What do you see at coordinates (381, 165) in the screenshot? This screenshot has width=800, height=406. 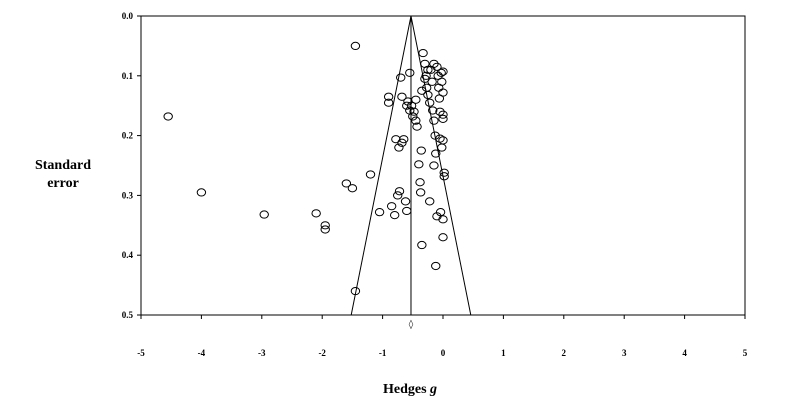 I see `funnel-left-line` at bounding box center [381, 165].